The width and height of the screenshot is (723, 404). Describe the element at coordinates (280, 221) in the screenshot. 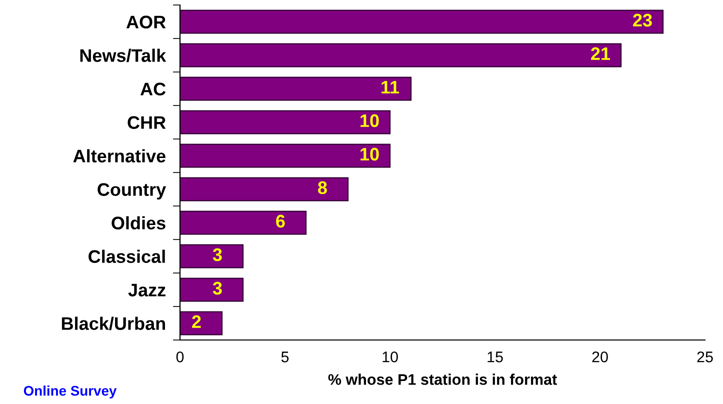

I see `data-label: 6` at that location.